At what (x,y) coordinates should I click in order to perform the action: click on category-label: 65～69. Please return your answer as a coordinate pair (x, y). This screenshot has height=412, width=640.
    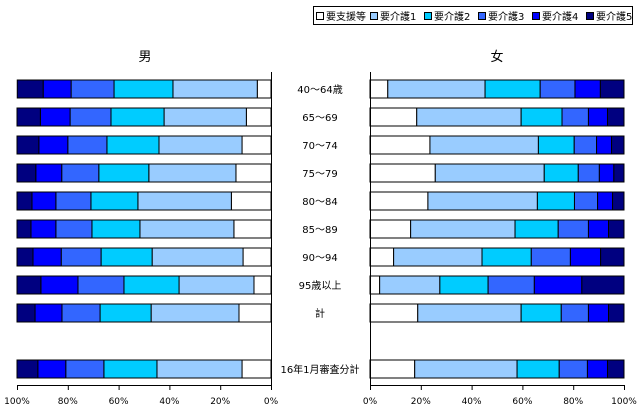
    Looking at the image, I should click on (319, 118).